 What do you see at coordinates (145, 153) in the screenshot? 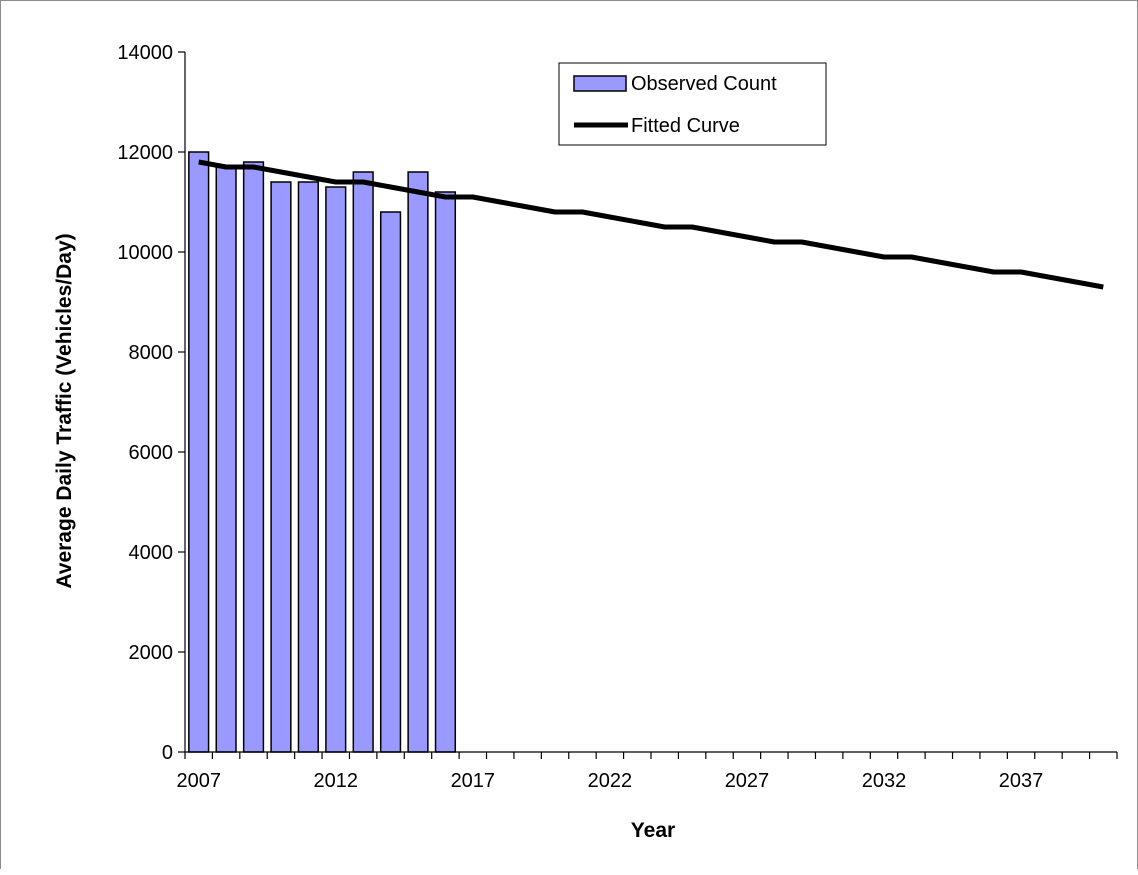
I see `y-tick-label-12000: 12000` at bounding box center [145, 153].